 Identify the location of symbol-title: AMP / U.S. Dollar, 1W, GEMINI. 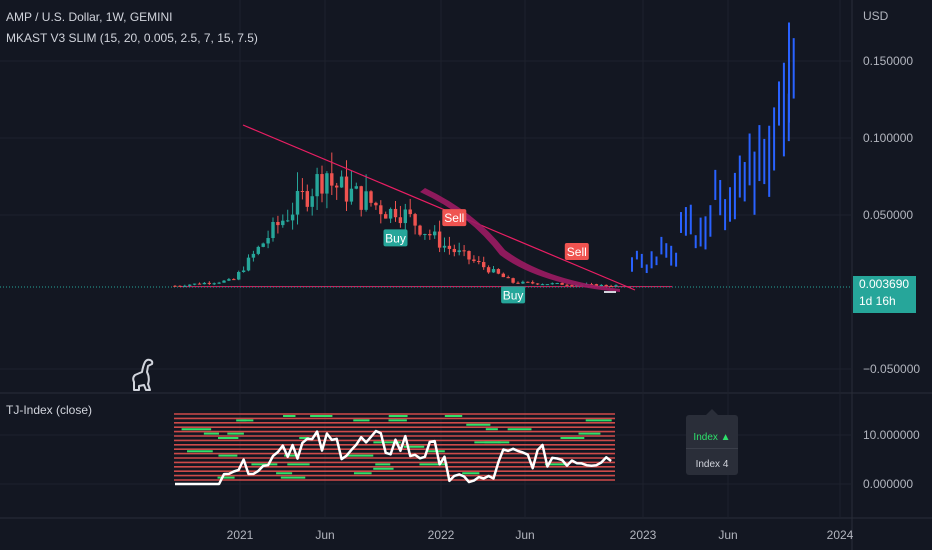
(89, 17).